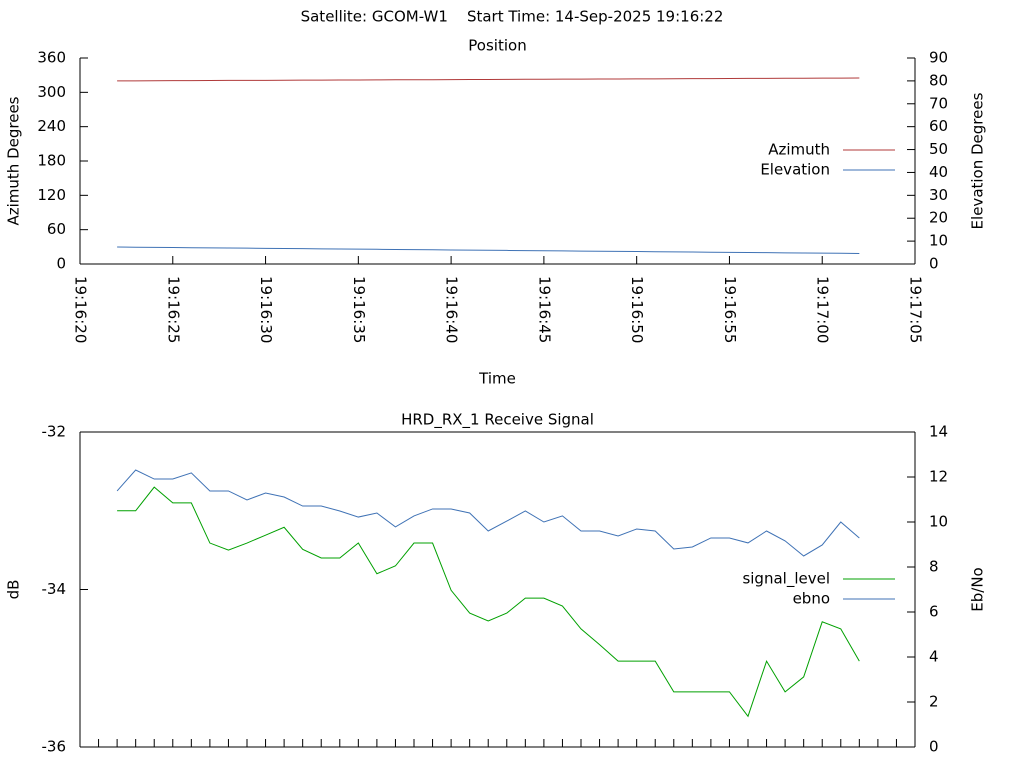  What do you see at coordinates (934, 567) in the screenshot?
I see `y2-tick-label: 8` at bounding box center [934, 567].